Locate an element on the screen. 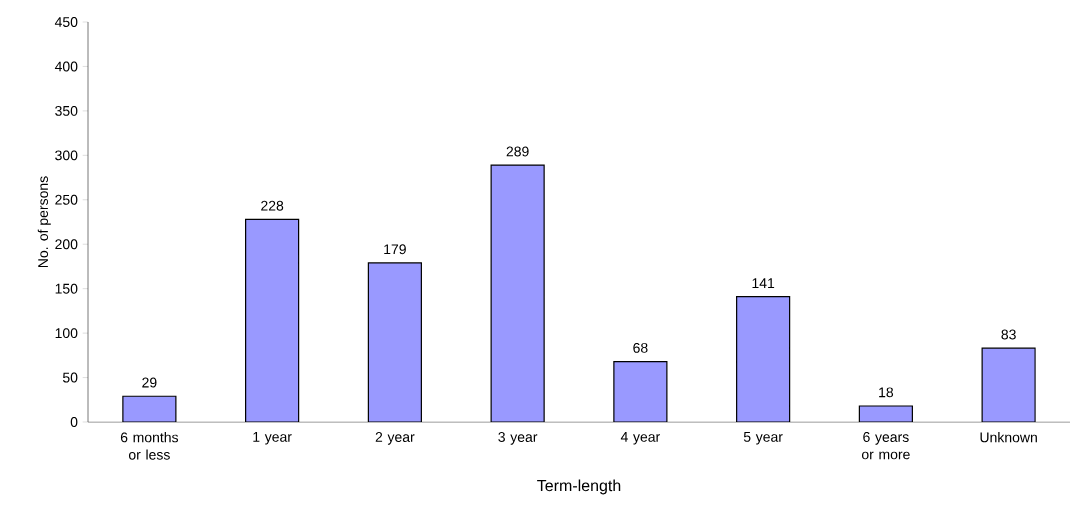 The height and width of the screenshot is (519, 1070). x-tick-label: 6 months or less is located at coordinates (149, 446).